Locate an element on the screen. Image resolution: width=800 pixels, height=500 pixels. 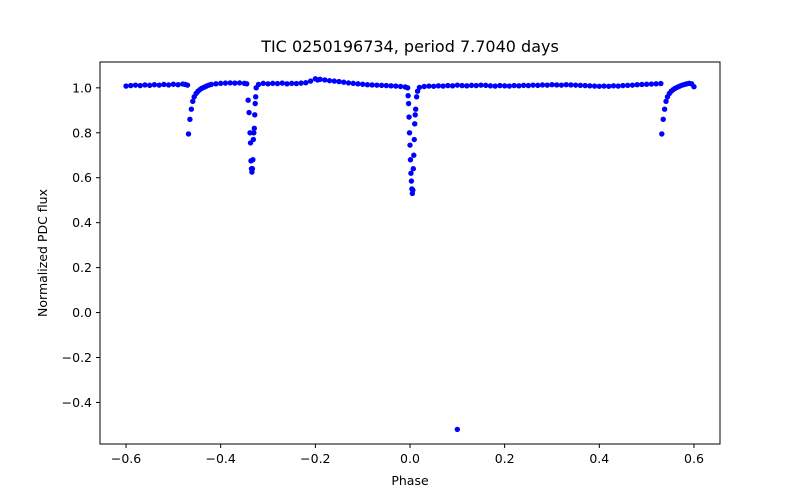
y-tick-label: 0.2 is located at coordinates (82, 267).